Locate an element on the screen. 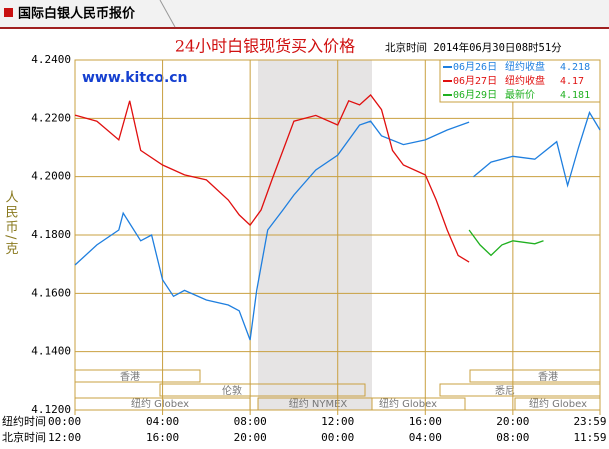 The image size is (609, 449). x2-axis-label: 北京时间 is located at coordinates (24, 437).